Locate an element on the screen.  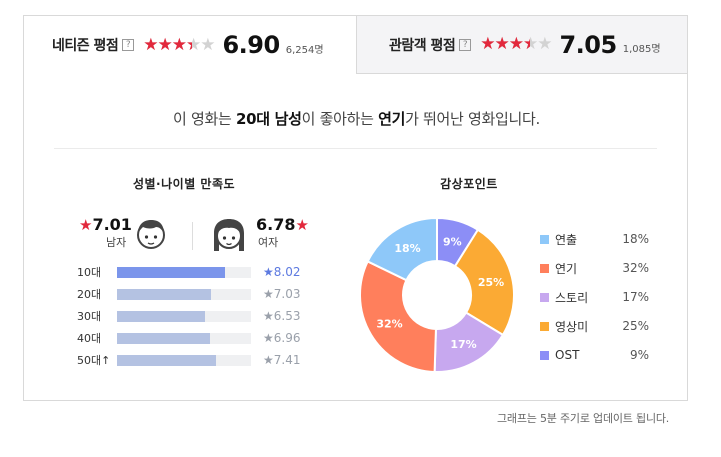
summary-mid: 이 좋아하는 is located at coordinates (340, 119).